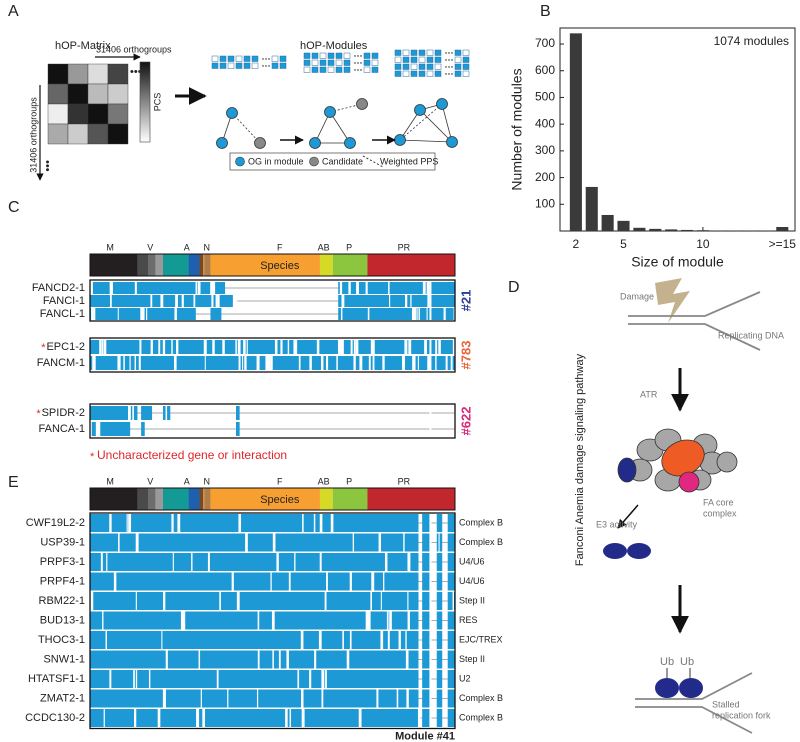  Describe the element at coordinates (349, 247) in the screenshot. I see `clade-label: P` at that location.